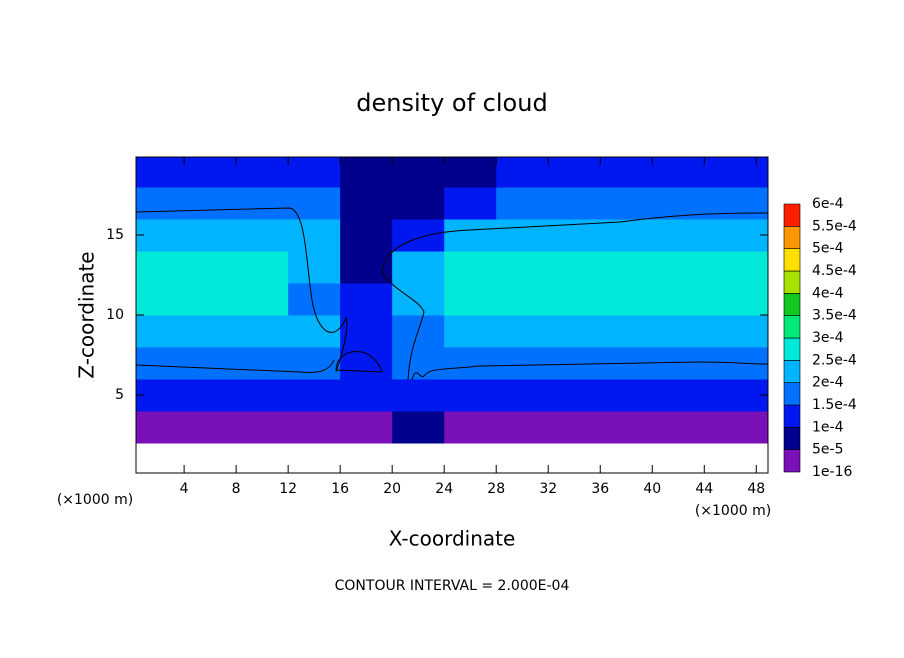  I want to click on colorbar-label: 4.5e-4, so click(834, 271).